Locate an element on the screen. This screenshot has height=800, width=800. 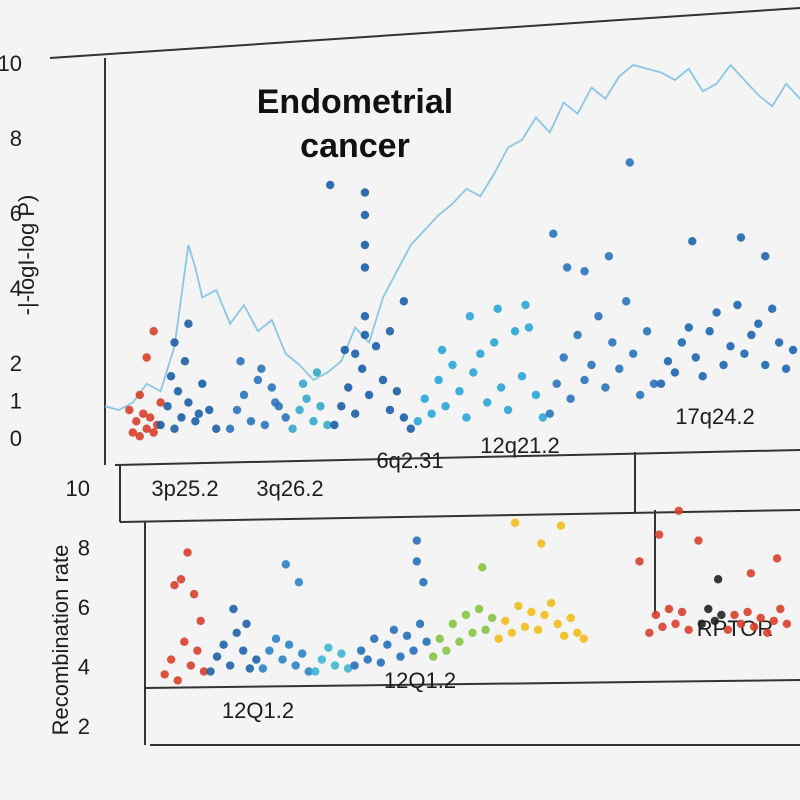
region-label: 12Q1.2 is located at coordinates (258, 710).